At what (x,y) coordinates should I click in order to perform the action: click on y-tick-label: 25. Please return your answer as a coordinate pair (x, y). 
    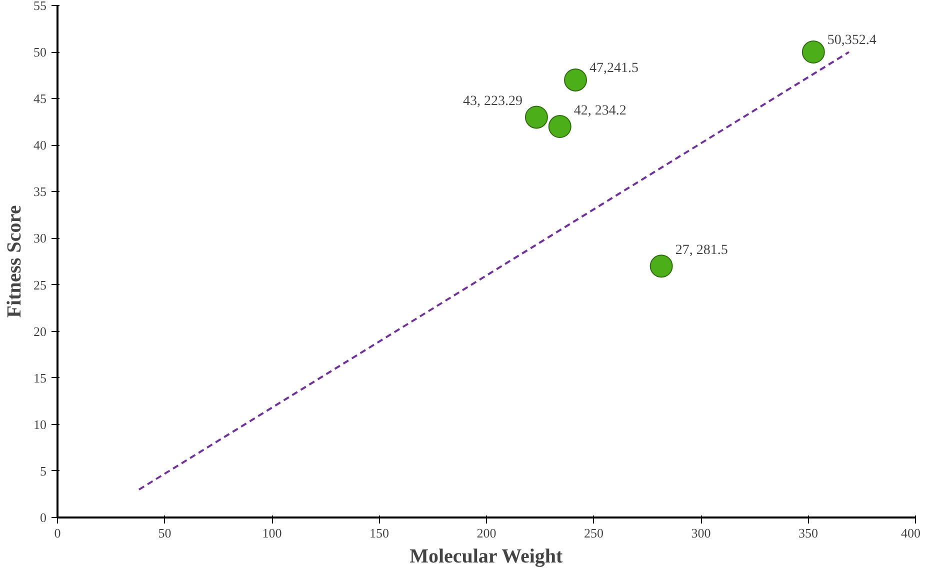
    Looking at the image, I should click on (40, 284).